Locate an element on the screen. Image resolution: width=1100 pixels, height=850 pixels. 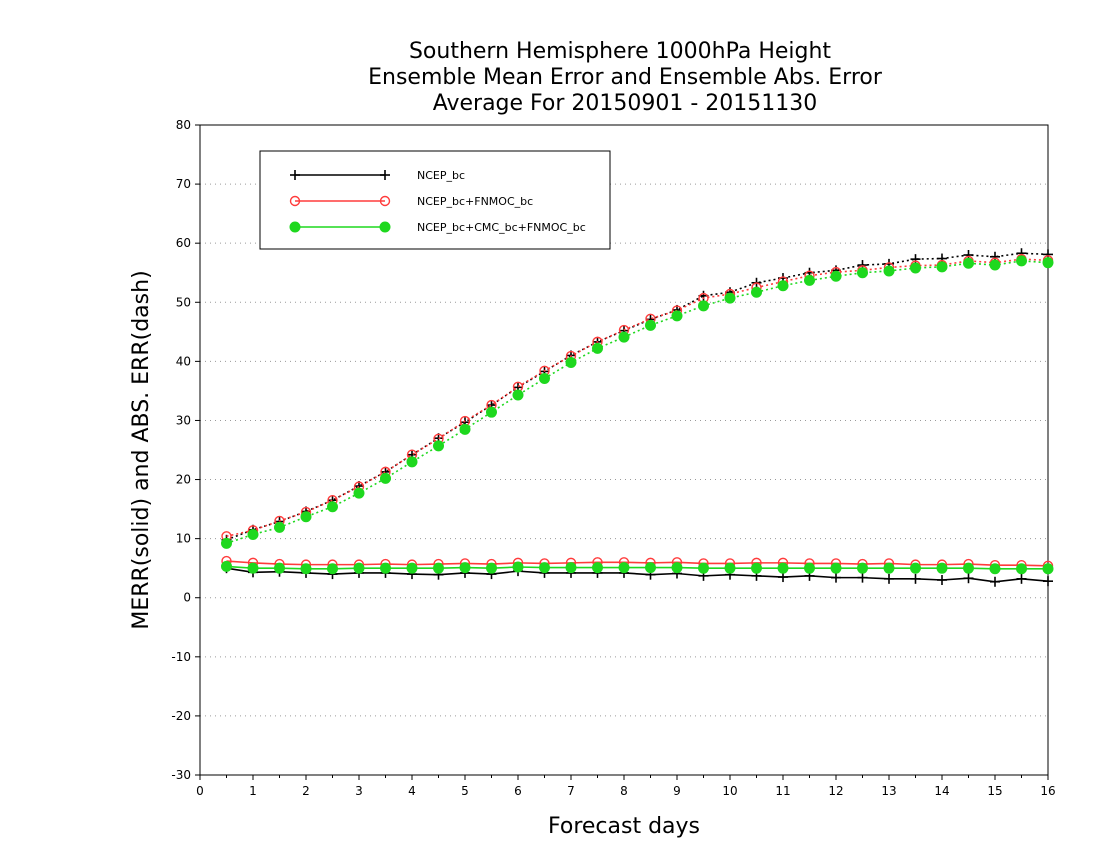
y-tick-label: 0 is located at coordinates (187, 598).